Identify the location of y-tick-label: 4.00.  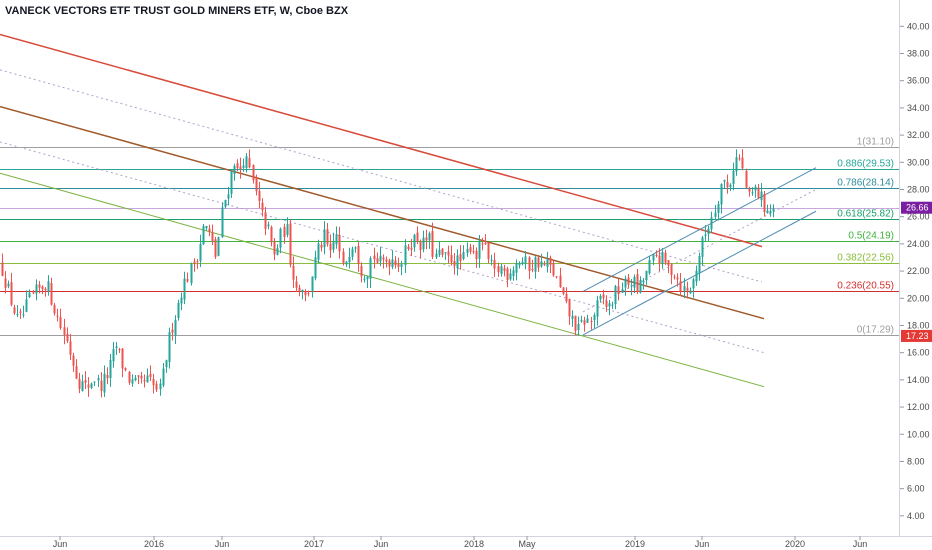
(916, 516).